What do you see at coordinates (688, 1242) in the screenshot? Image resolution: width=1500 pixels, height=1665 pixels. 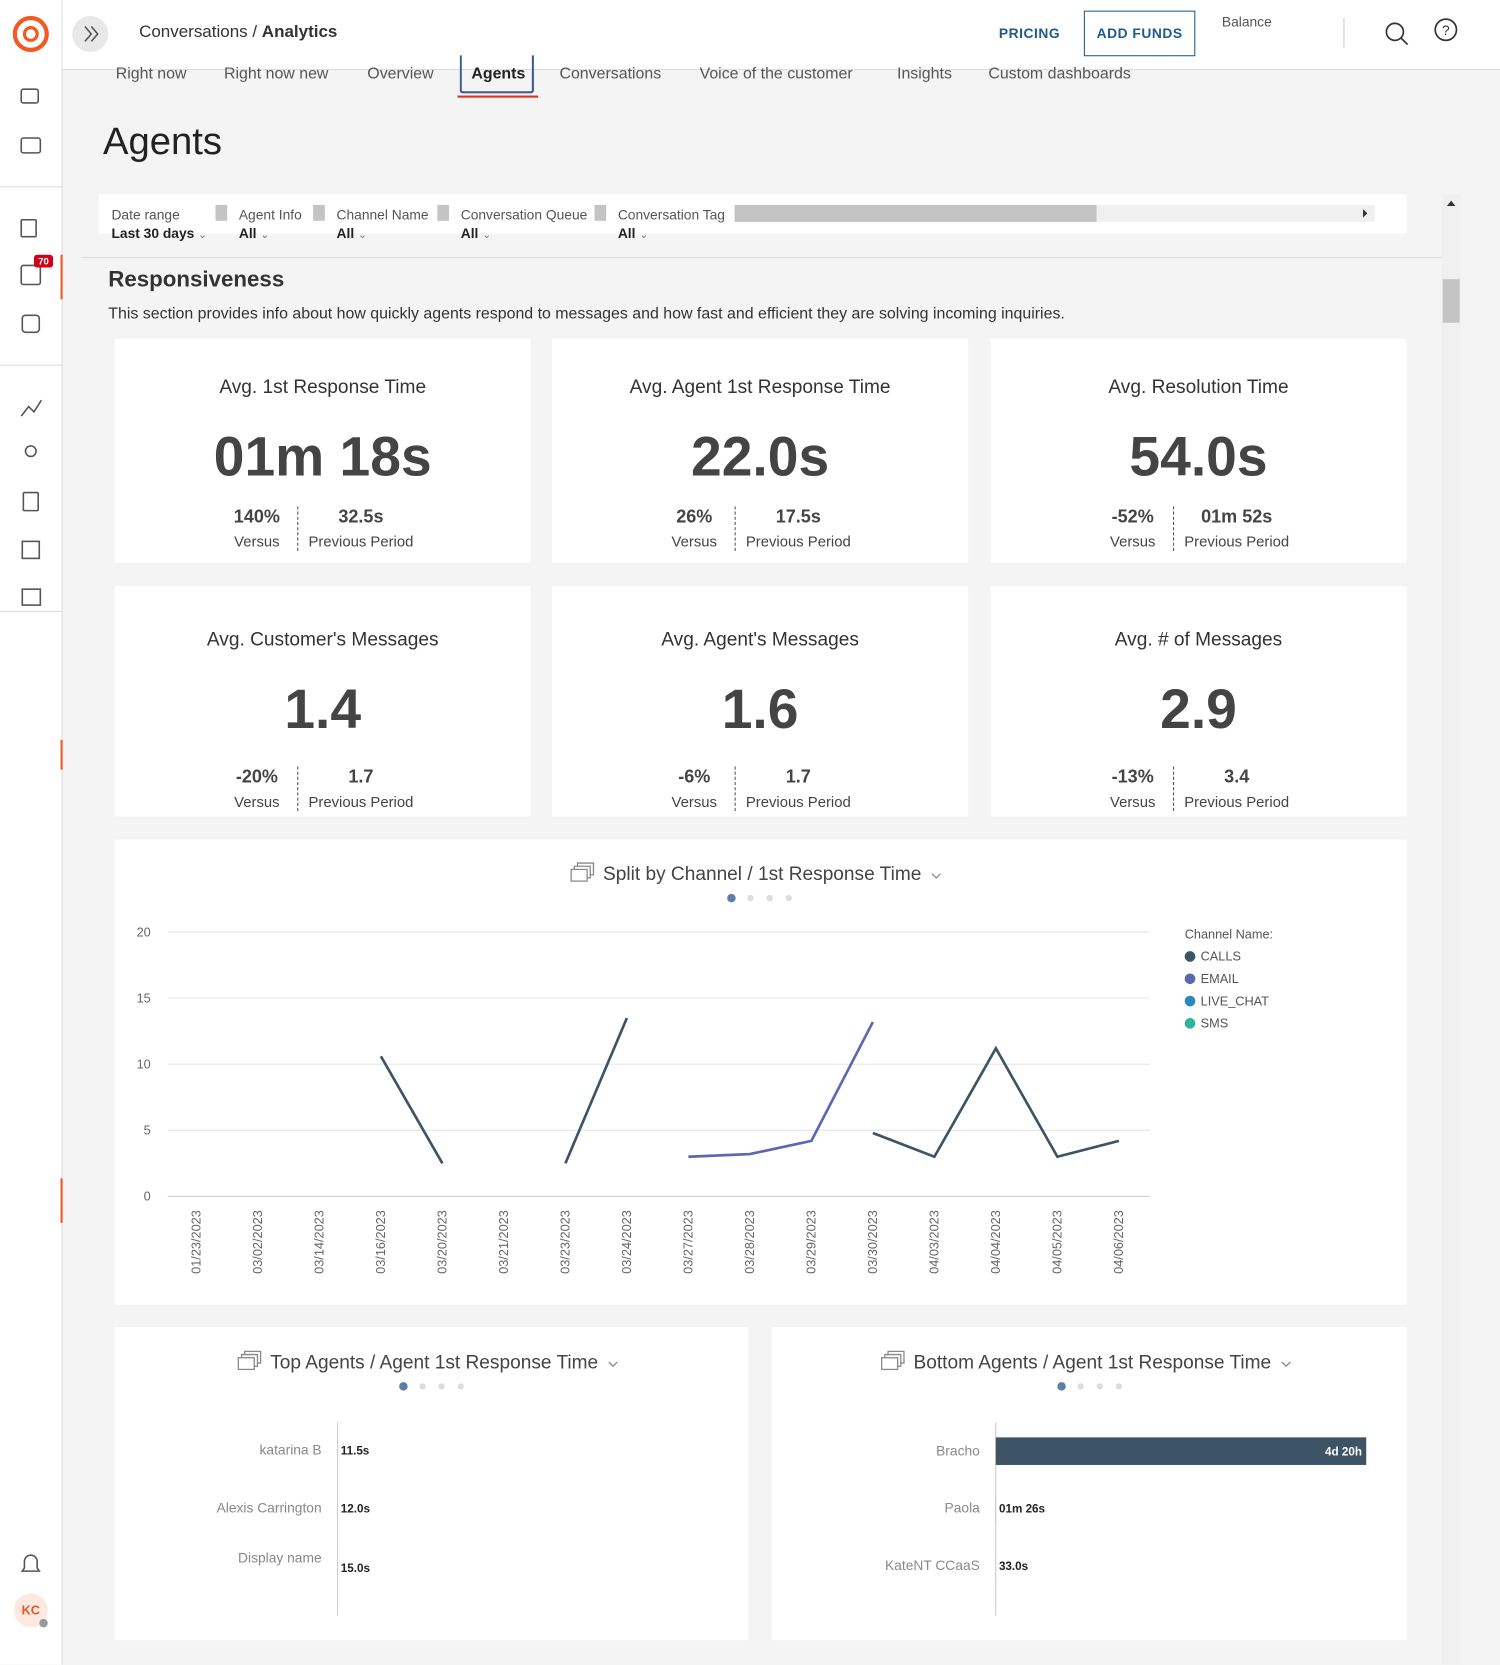 I see `x-tick-label: 03/27/2023` at bounding box center [688, 1242].